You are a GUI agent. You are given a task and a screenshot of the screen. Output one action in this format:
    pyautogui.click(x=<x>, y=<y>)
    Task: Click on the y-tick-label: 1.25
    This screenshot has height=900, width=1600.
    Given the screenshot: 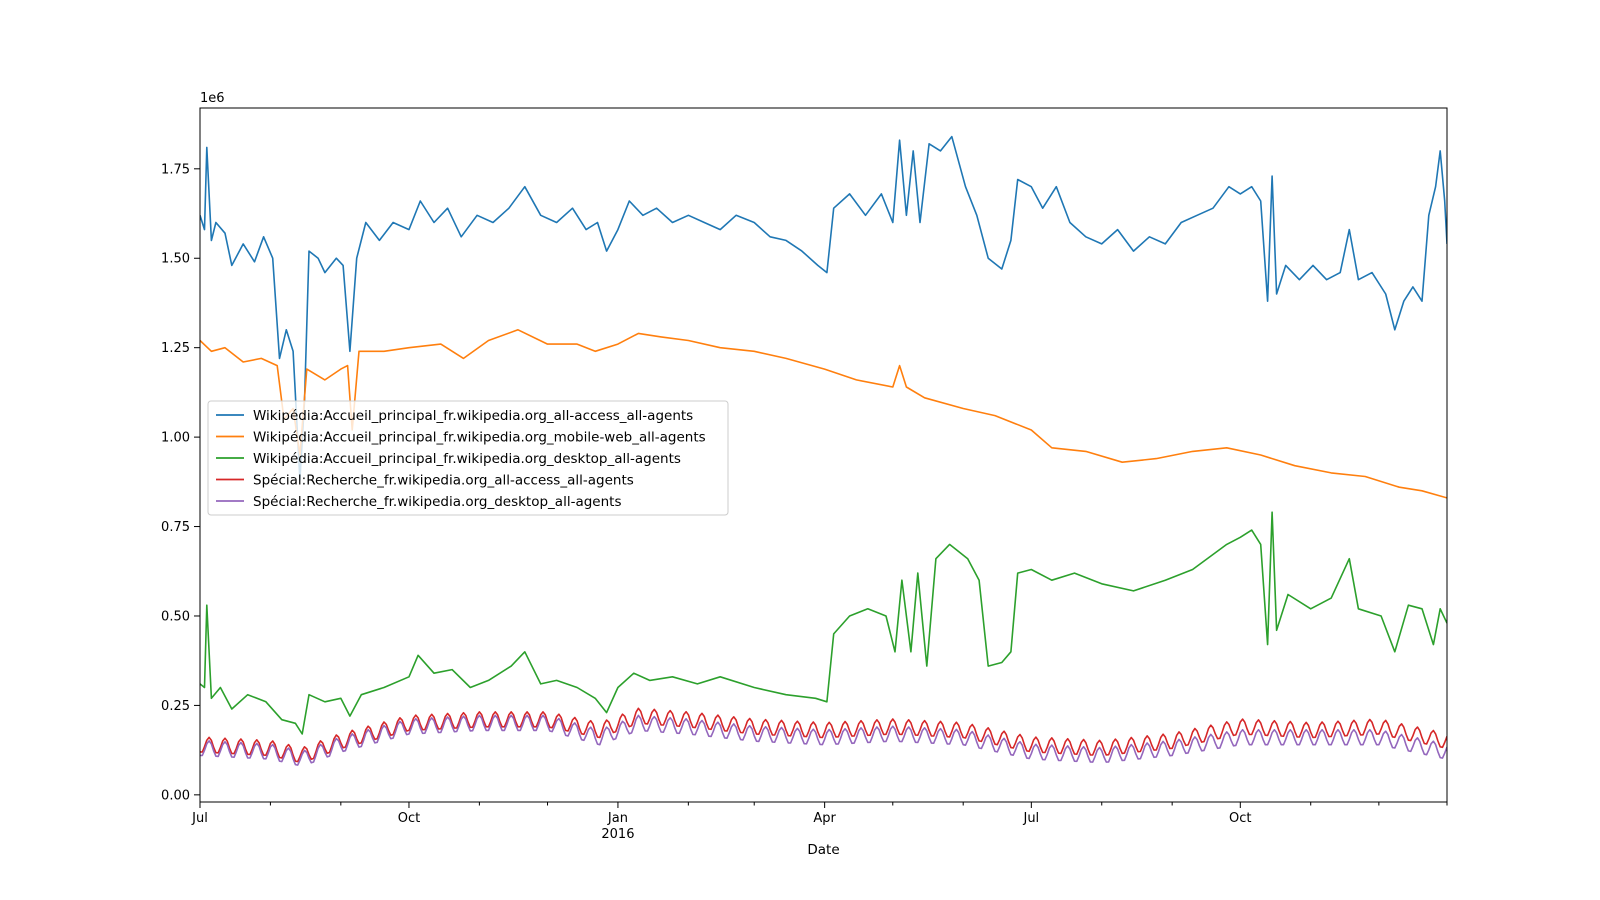 What is the action you would take?
    pyautogui.click(x=175, y=348)
    